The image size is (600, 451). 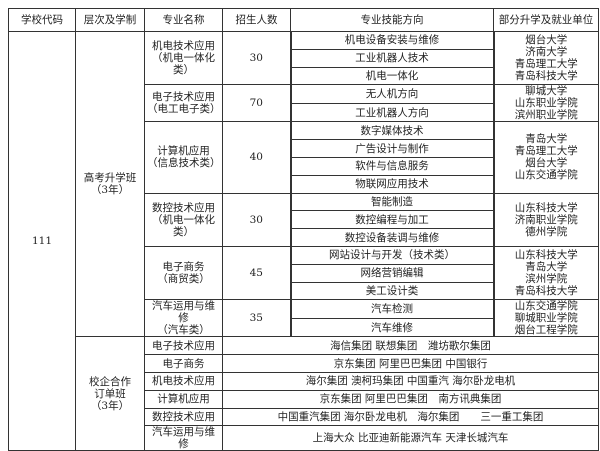 What do you see at coordinates (183, 363) in the screenshot?
I see `major-name: 电子商务` at bounding box center [183, 363].